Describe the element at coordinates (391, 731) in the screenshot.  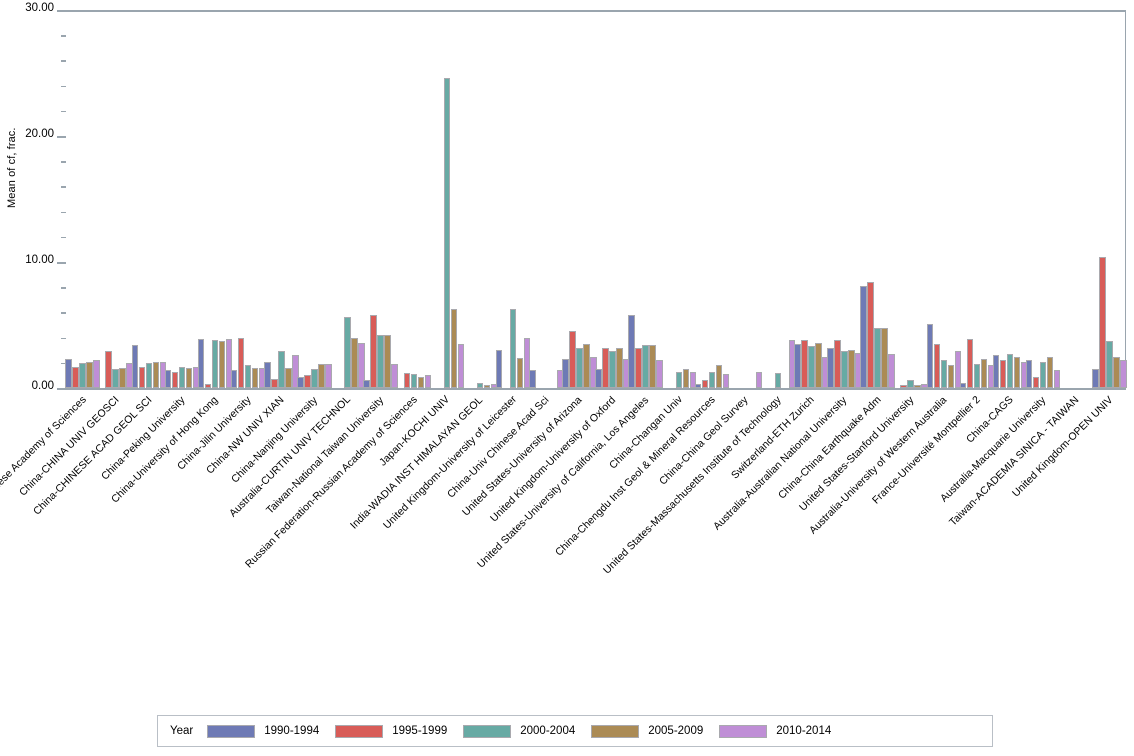
I see `legend-item: 1995-1999` at that location.